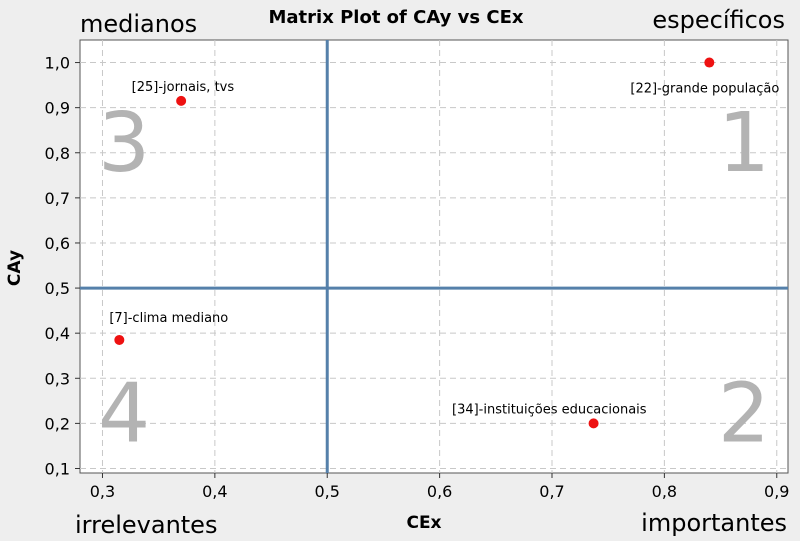 This screenshot has height=541, width=800. I want to click on chart-title: Matrix Plot of CAy vs CEx, so click(396, 17).